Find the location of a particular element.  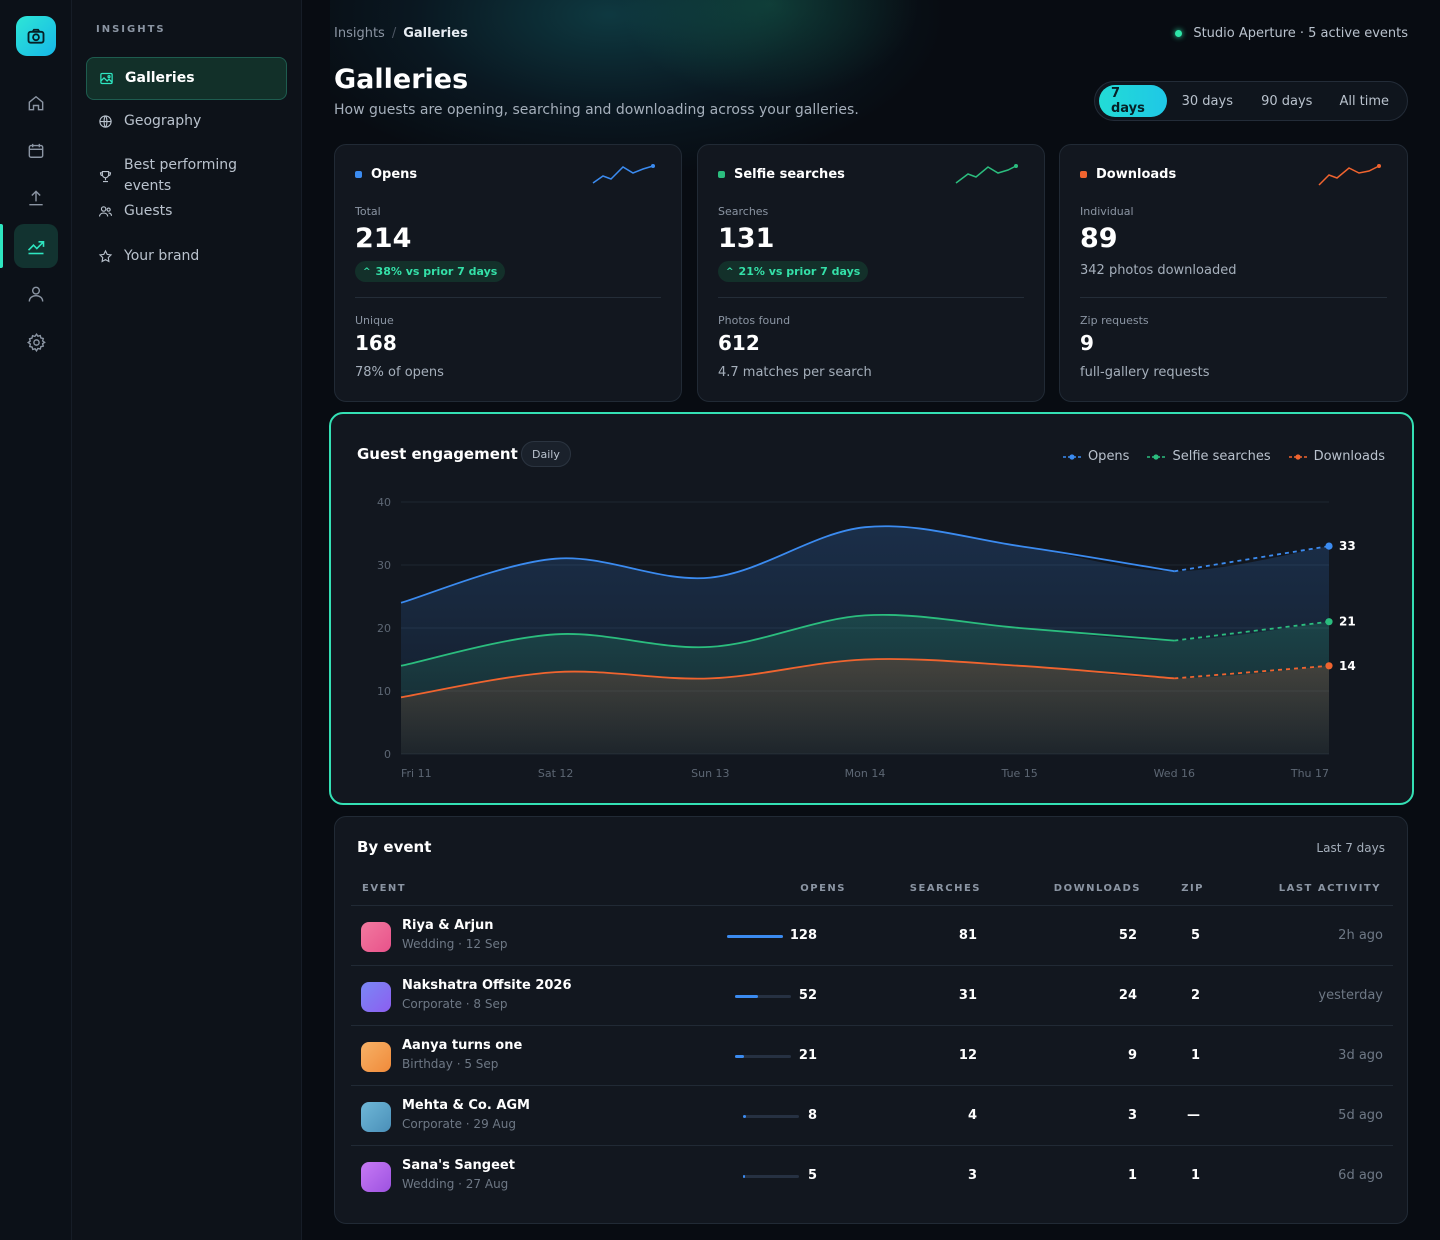

chart-granularity-badge: Daily is located at coordinates (546, 454).